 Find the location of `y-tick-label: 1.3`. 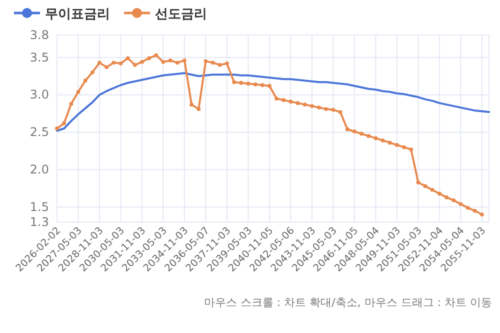

y-tick-label: 1.3 is located at coordinates (39, 221).